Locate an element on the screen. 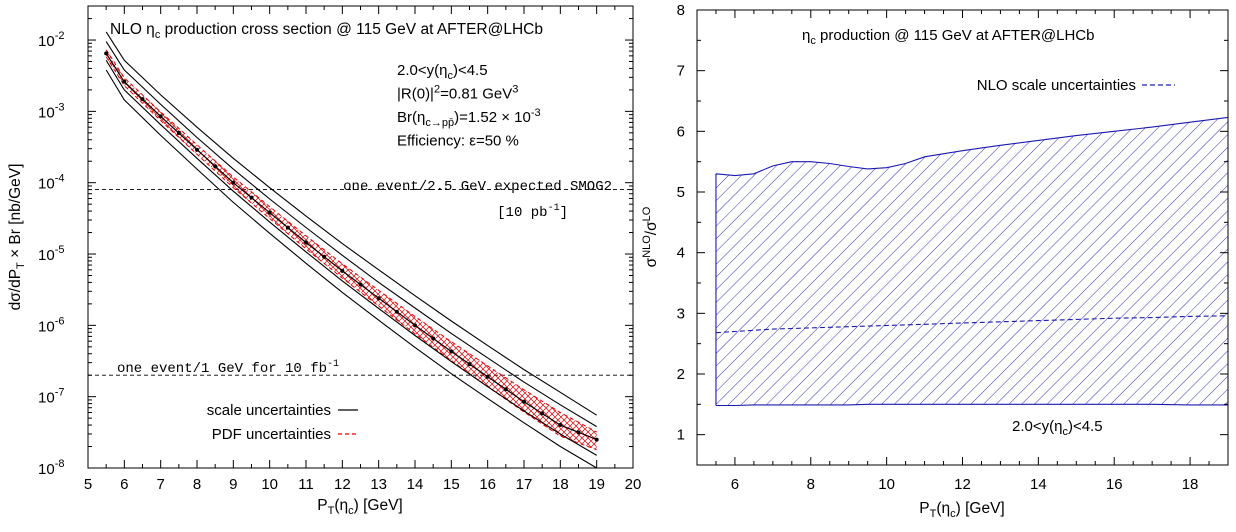  left-y-axis-label: dσ/dPT × Br [nb/GeV] is located at coordinates (17, 237).